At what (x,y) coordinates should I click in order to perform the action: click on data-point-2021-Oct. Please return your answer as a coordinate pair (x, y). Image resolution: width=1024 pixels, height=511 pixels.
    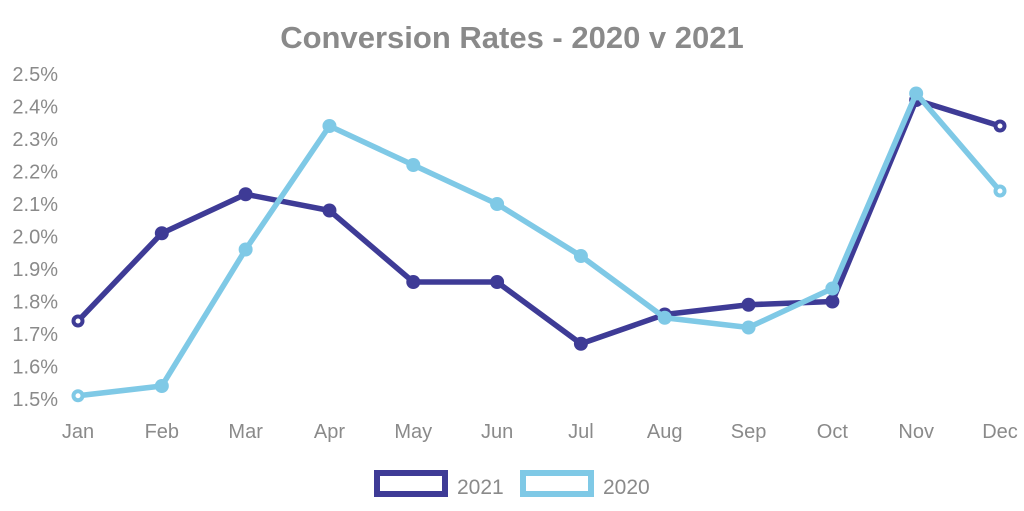
    Looking at the image, I should click on (832, 301).